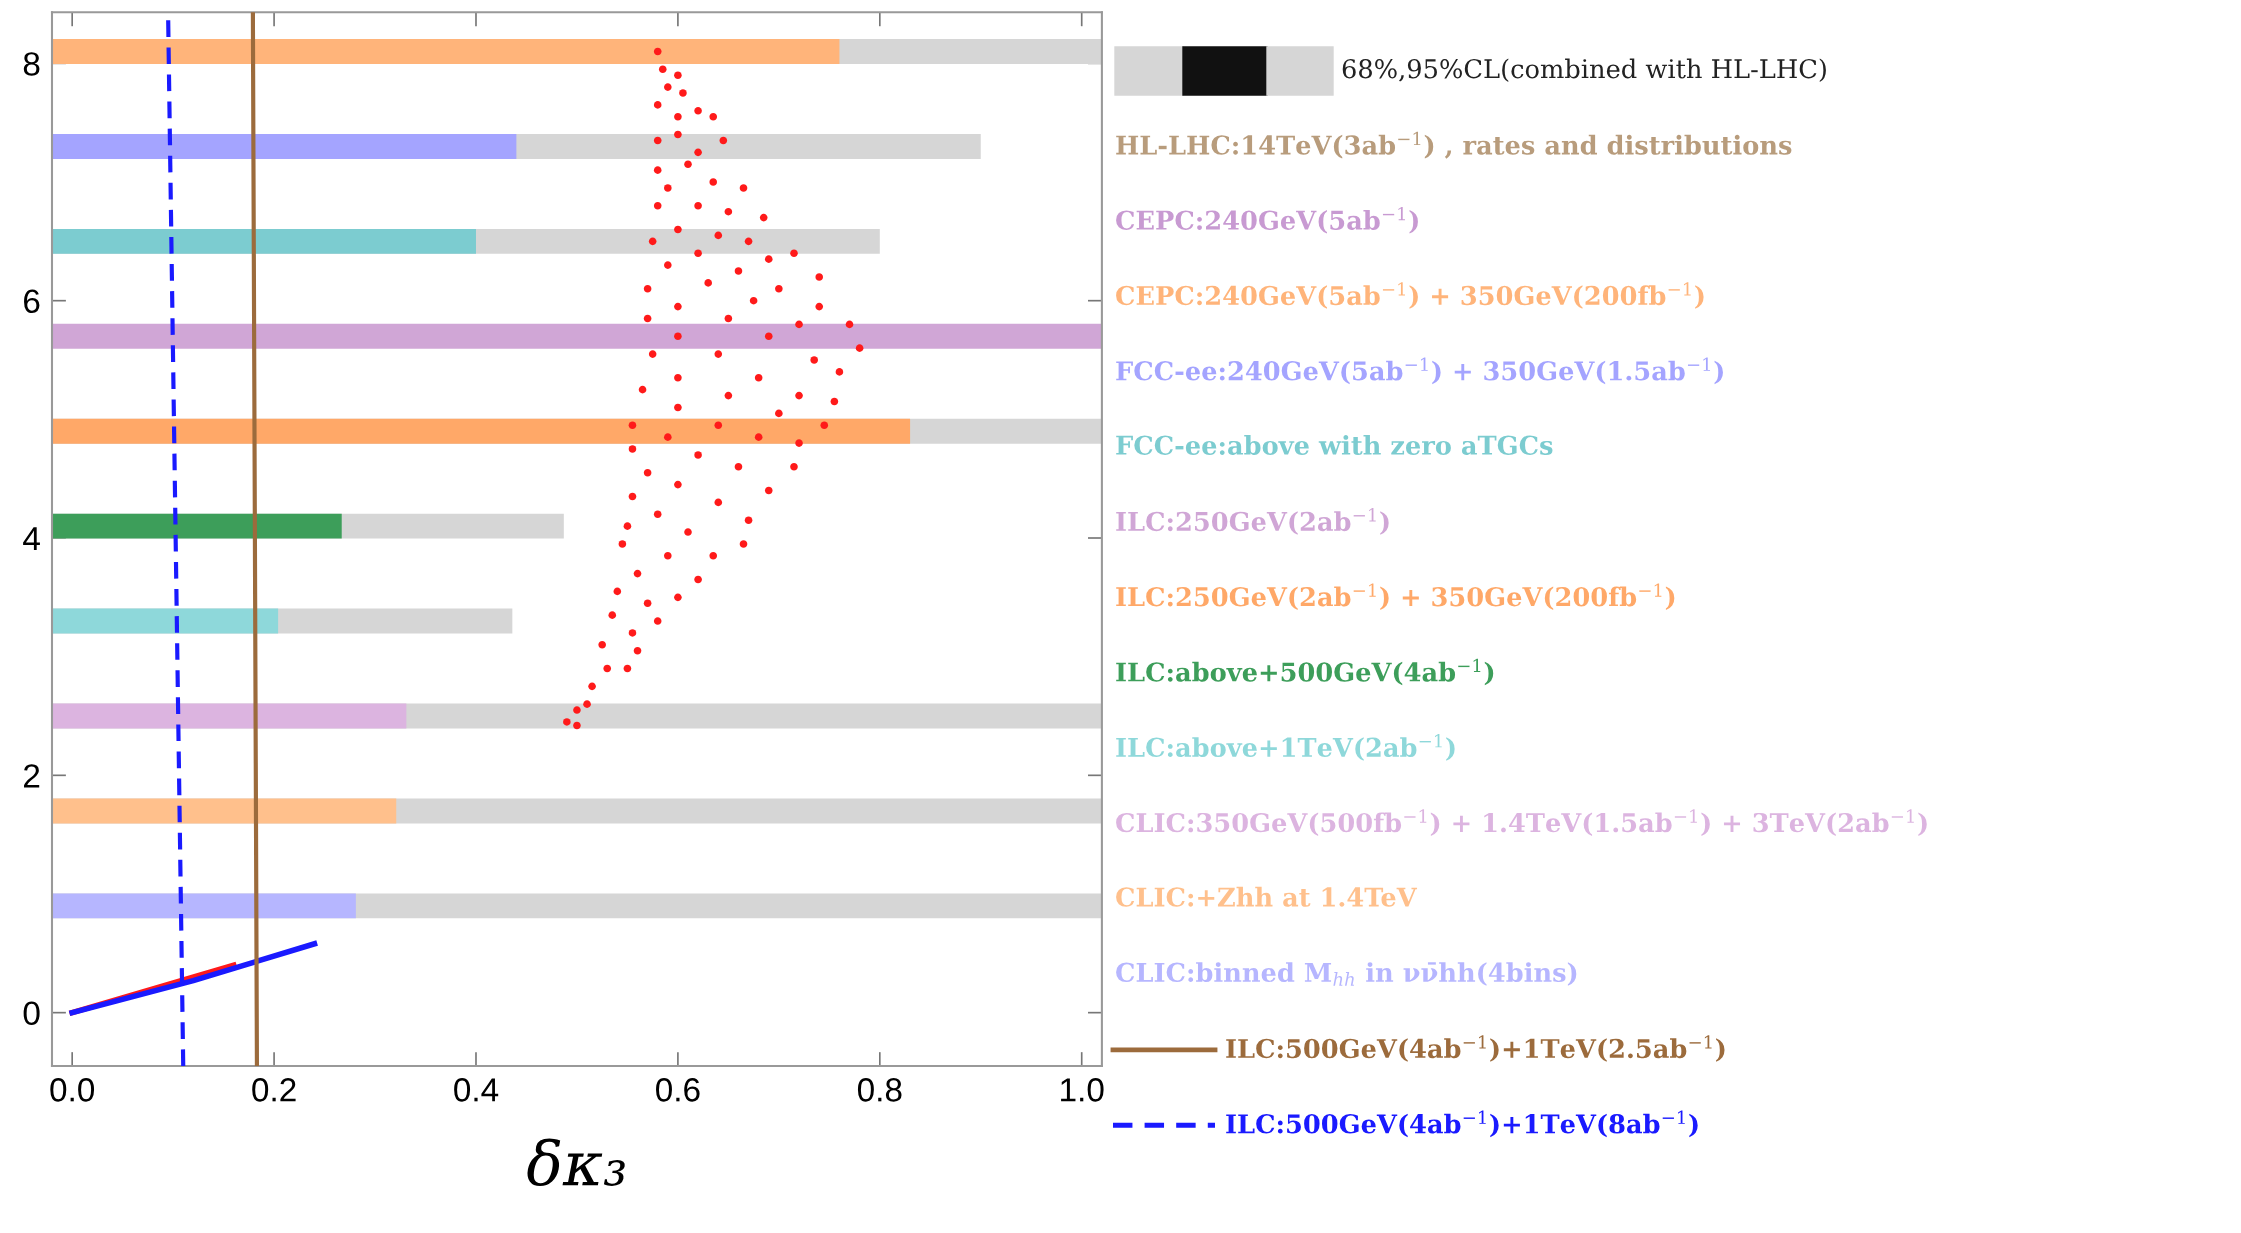 This screenshot has width=2241, height=1233. What do you see at coordinates (1346, 974) in the screenshot?
I see `text: CLIC:binned M$_{hh}$ in νν̄hh(4bins)` at bounding box center [1346, 974].